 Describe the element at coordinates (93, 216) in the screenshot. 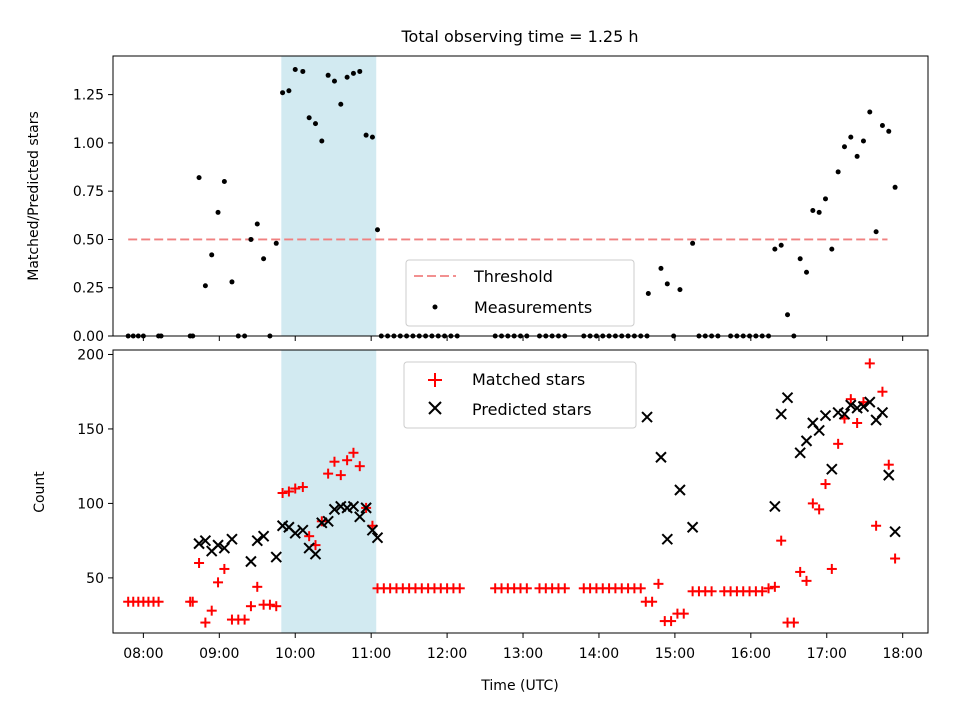

I see `top-y-ticks: 0.00 0.25 0.50 0.75 1.00 1.25` at that location.